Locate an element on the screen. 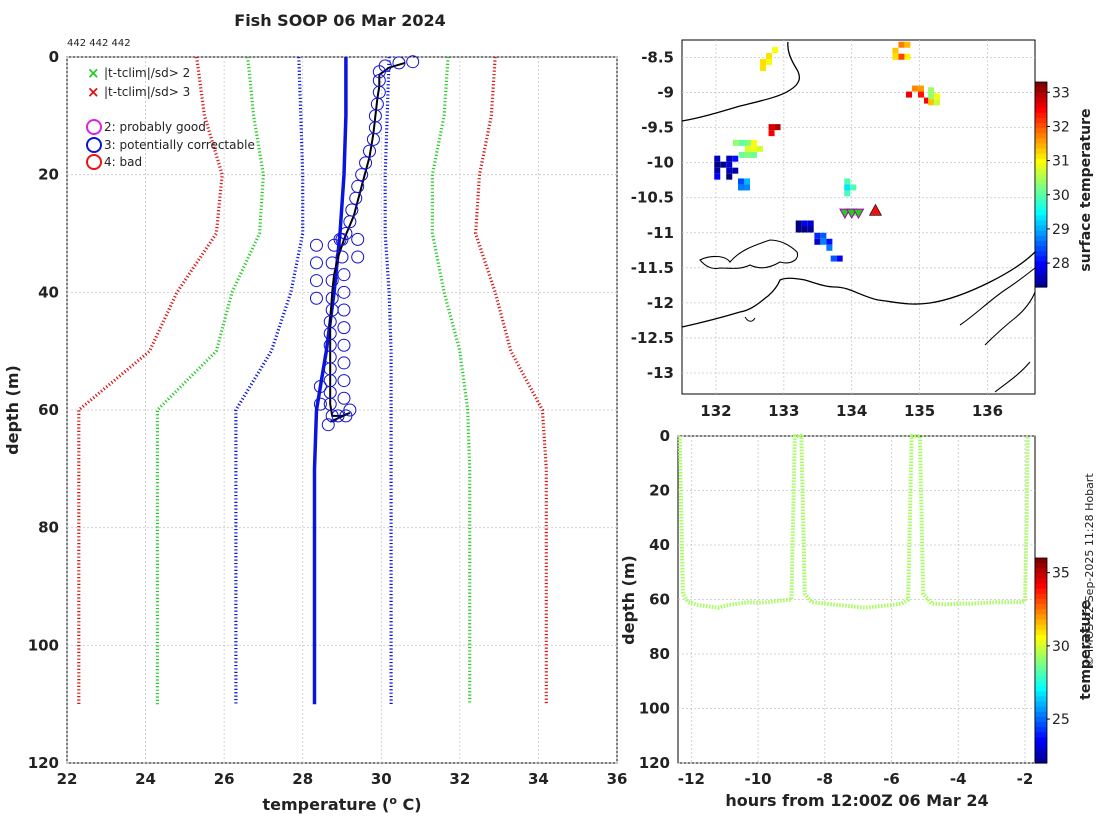 The height and width of the screenshot is (820, 1100). map-xtick-label: 132 is located at coordinates (715, 411).